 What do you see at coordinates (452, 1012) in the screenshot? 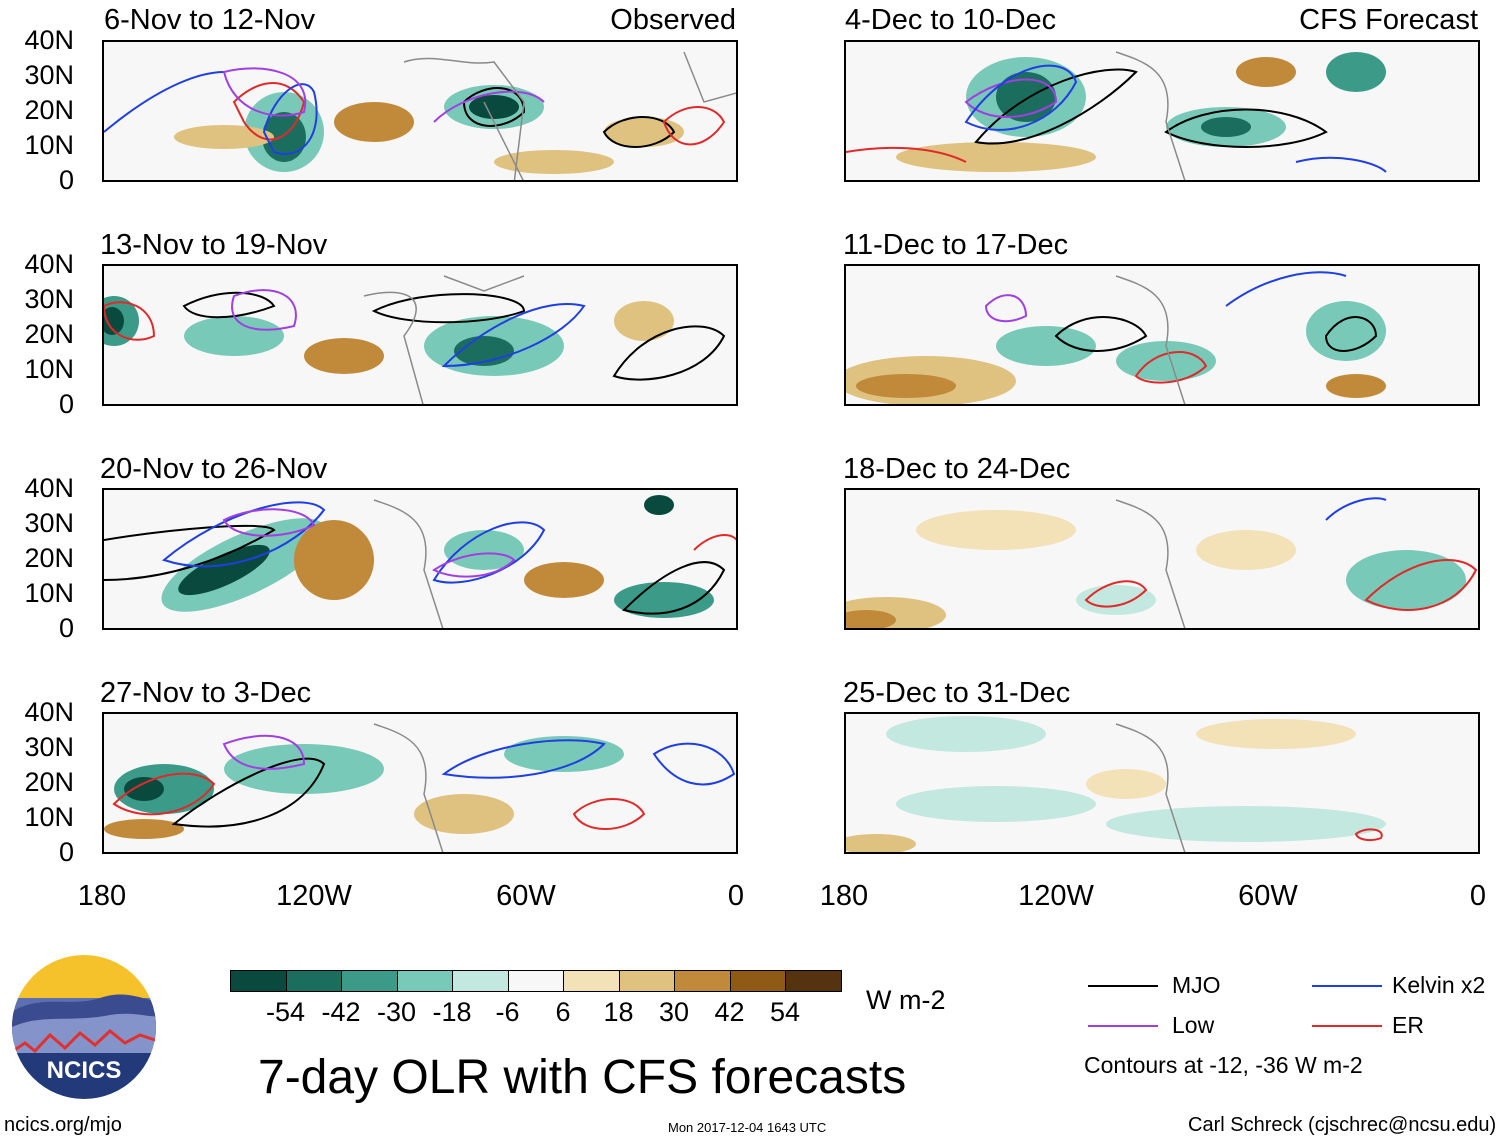
I see `colorbar-tick-label: -18` at bounding box center [452, 1012].